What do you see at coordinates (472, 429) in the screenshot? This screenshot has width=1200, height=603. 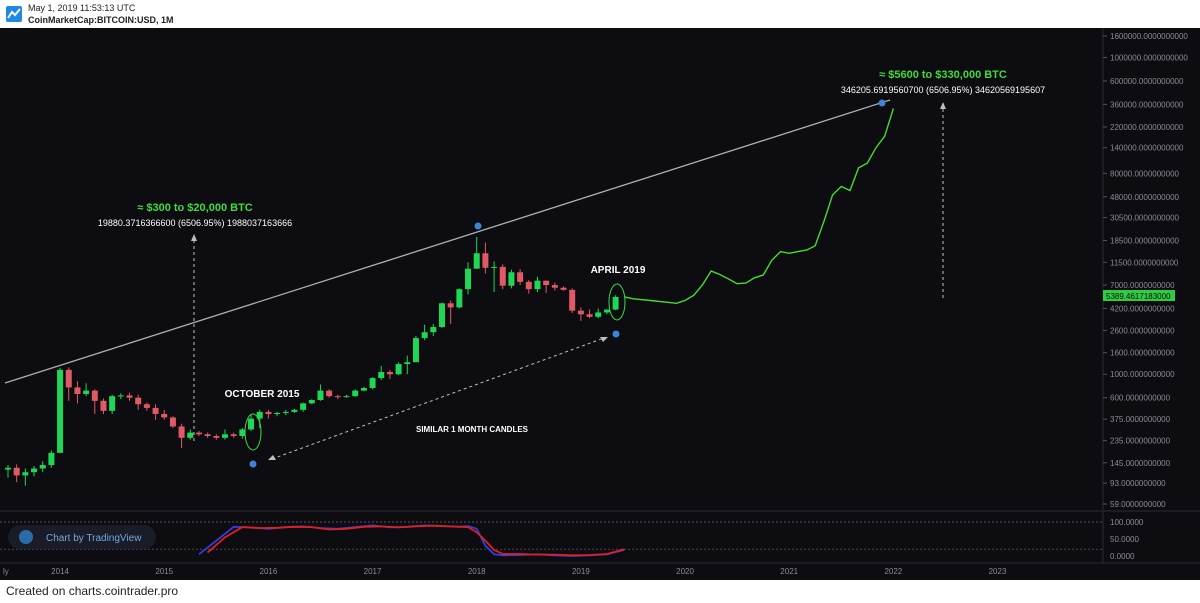 I see `annotation-similar-candles: SIMILAR 1 MONTH CANDLES` at bounding box center [472, 429].